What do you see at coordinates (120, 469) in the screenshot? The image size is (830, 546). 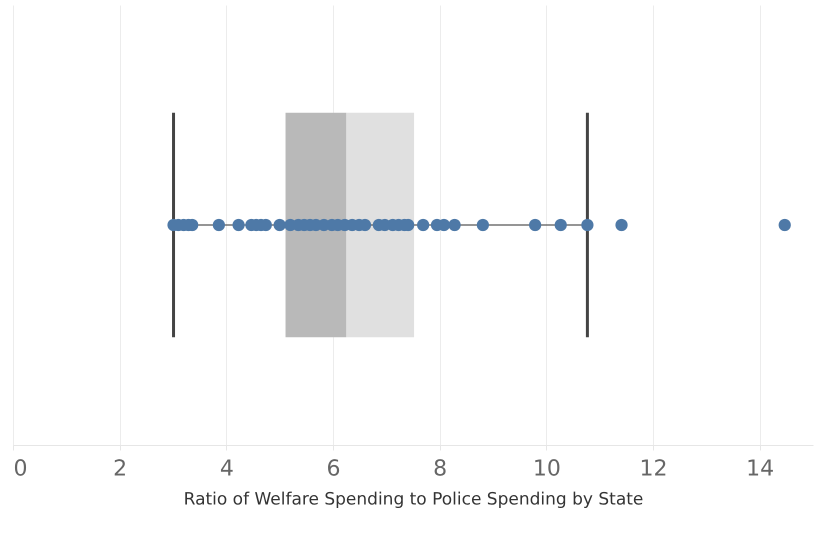 I see `x-tick-label: 2` at bounding box center [120, 469].